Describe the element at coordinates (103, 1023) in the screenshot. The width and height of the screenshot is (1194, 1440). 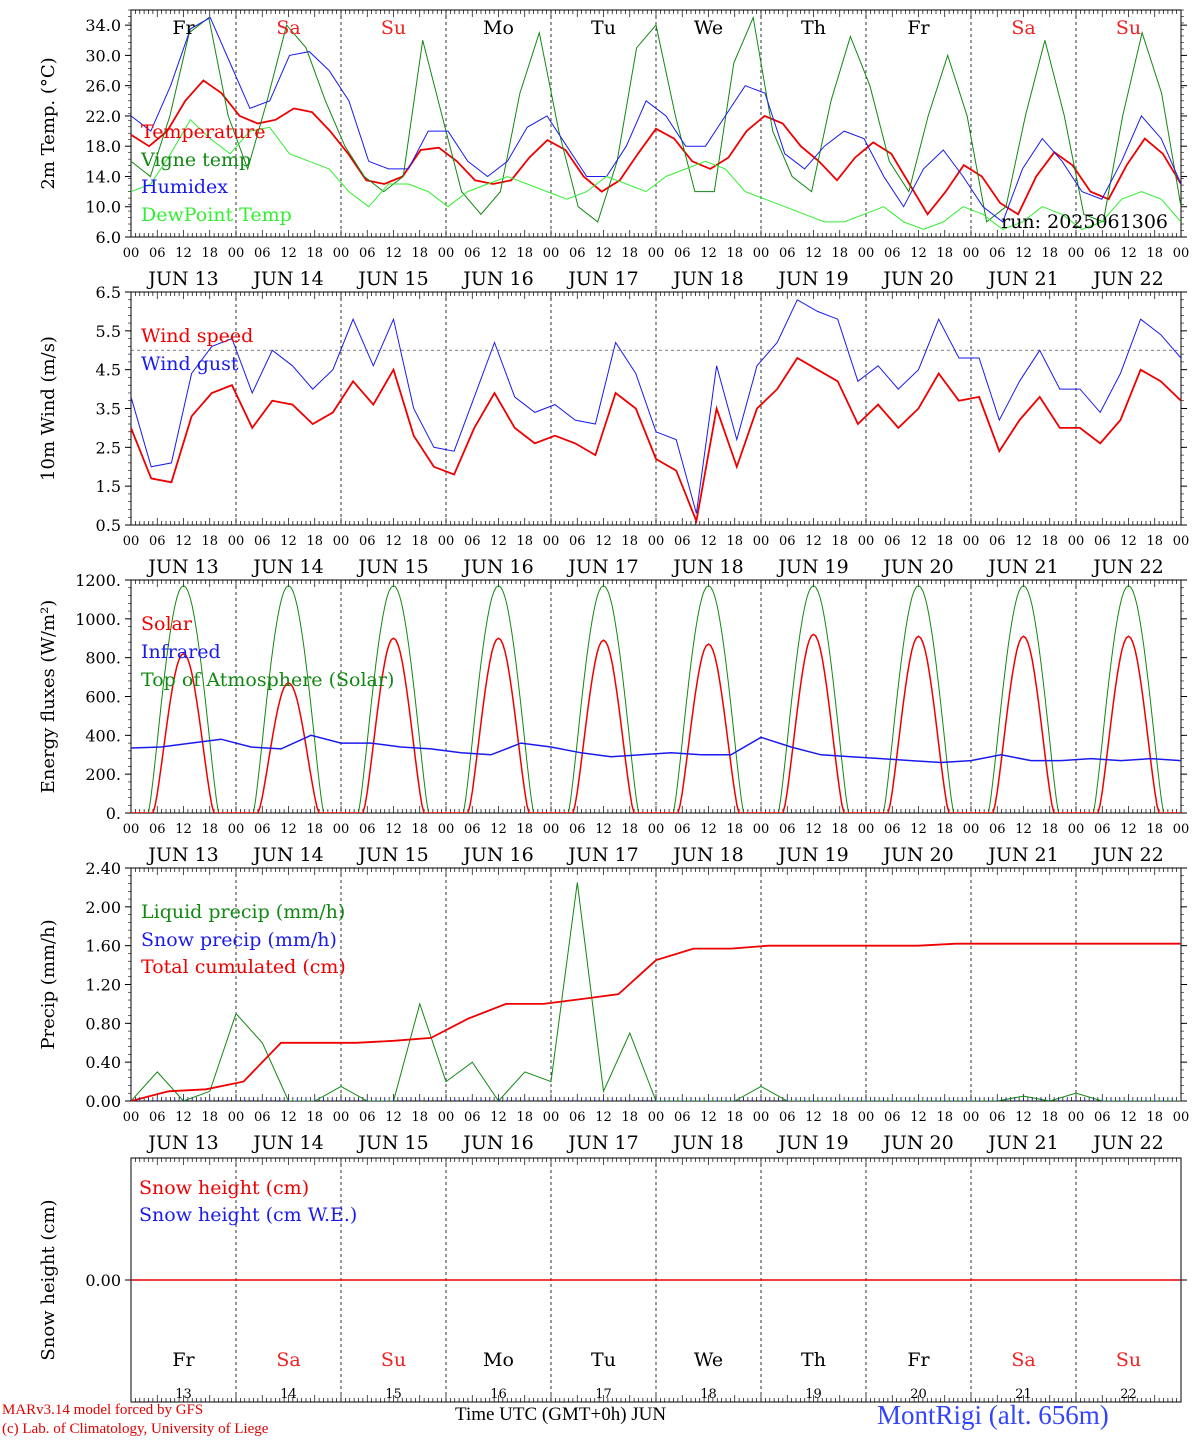
I see `y-tick-label: 0.80` at that location.